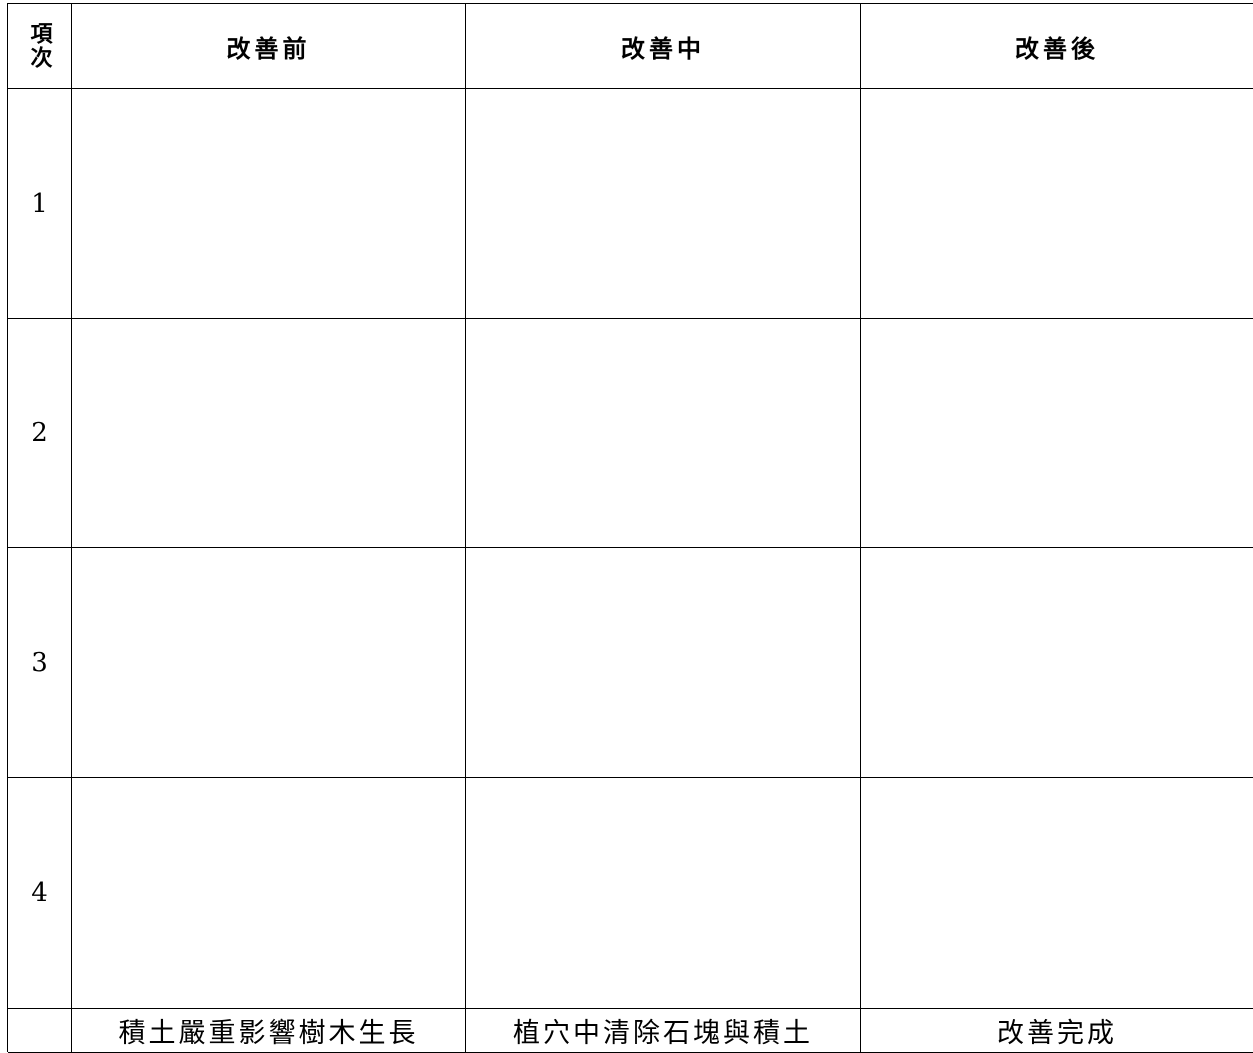 This screenshot has width=1253, height=1053. What do you see at coordinates (268, 1033) in the screenshot?
I see `cell-text: 積土嚴重影響樹木生長` at bounding box center [268, 1033].